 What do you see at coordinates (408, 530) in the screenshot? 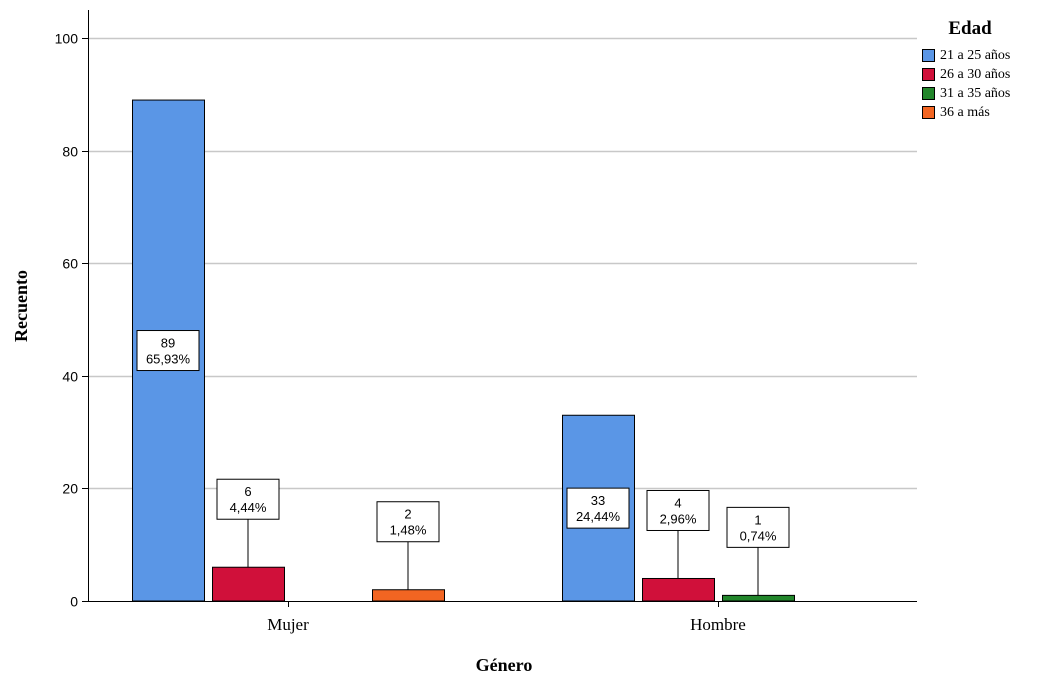
I see `data-label-percent: 1,48%` at bounding box center [408, 530].